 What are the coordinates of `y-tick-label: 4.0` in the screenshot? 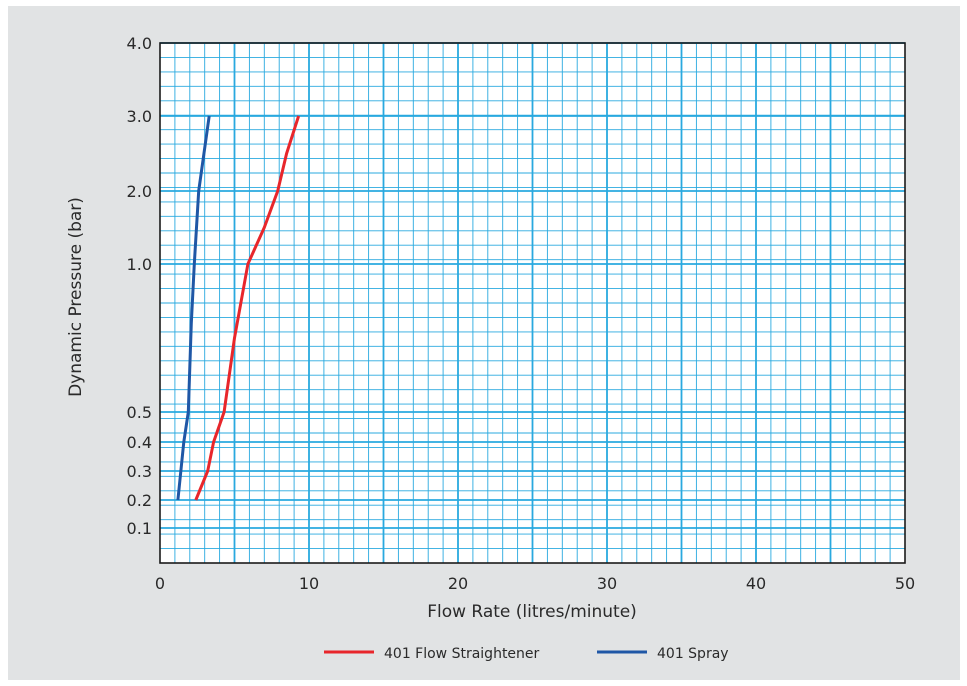 It's located at (139, 43).